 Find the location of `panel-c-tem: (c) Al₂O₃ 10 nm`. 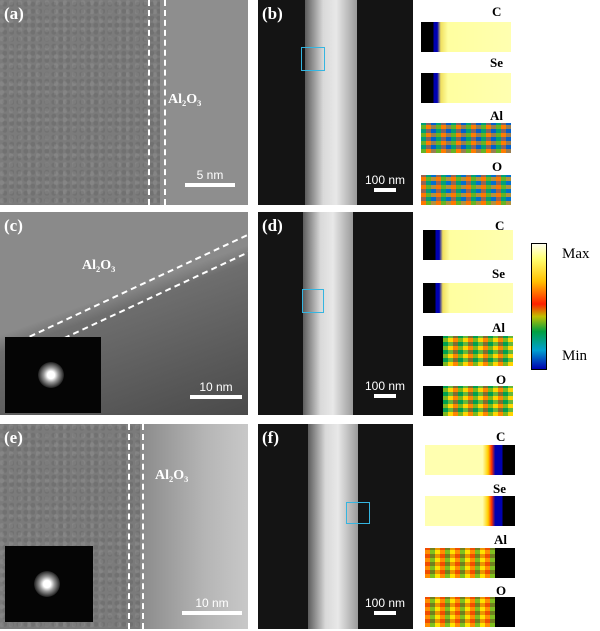

panel-c-tem: (c) Al₂O₃ 10 nm is located at coordinates (124, 313).